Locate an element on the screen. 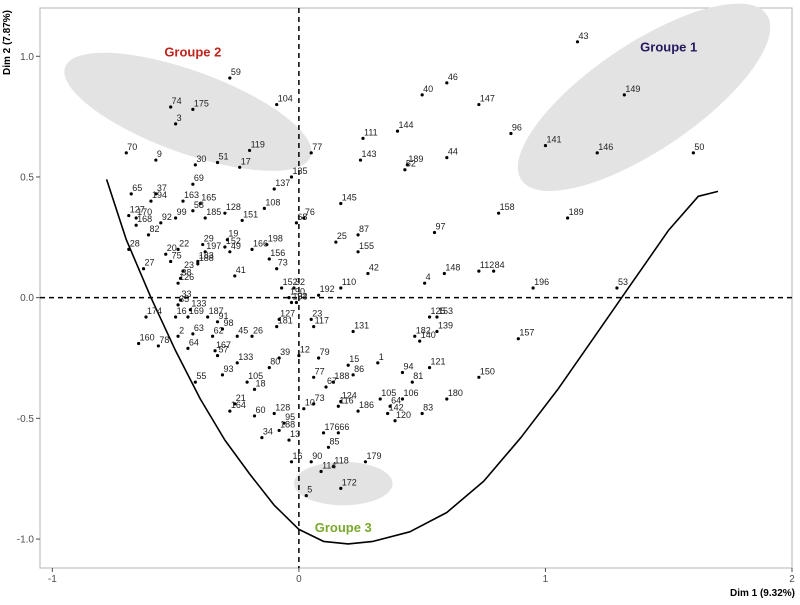 Image resolution: width=800 pixels, height=605 pixels. data-point-label: 63 is located at coordinates (199, 328).